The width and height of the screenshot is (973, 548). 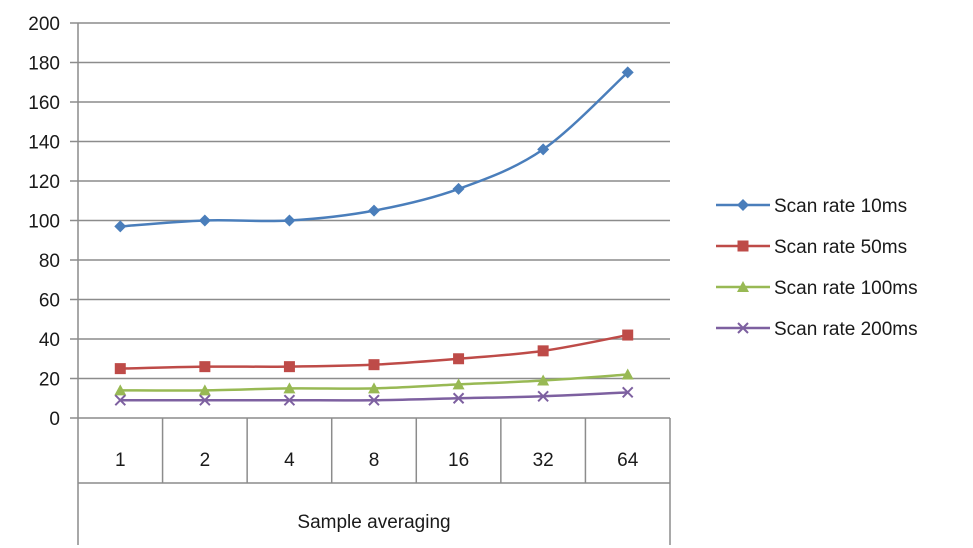 I want to click on y-tick-label-100: 100, so click(x=44, y=222).